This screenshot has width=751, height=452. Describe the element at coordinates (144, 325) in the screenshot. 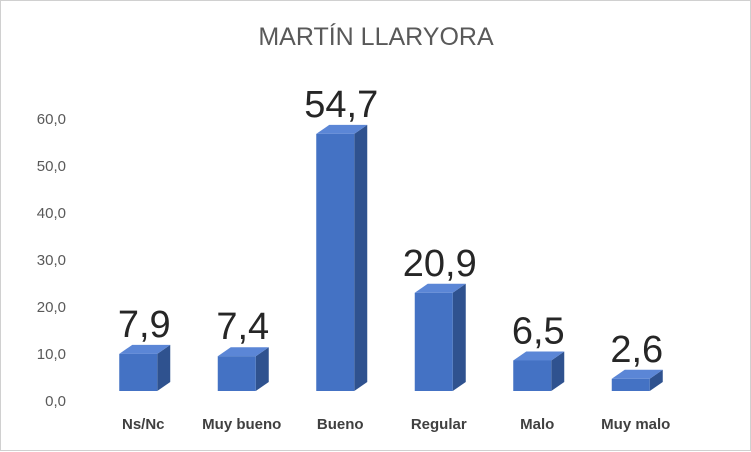

I see `data-label: 7,9` at that location.